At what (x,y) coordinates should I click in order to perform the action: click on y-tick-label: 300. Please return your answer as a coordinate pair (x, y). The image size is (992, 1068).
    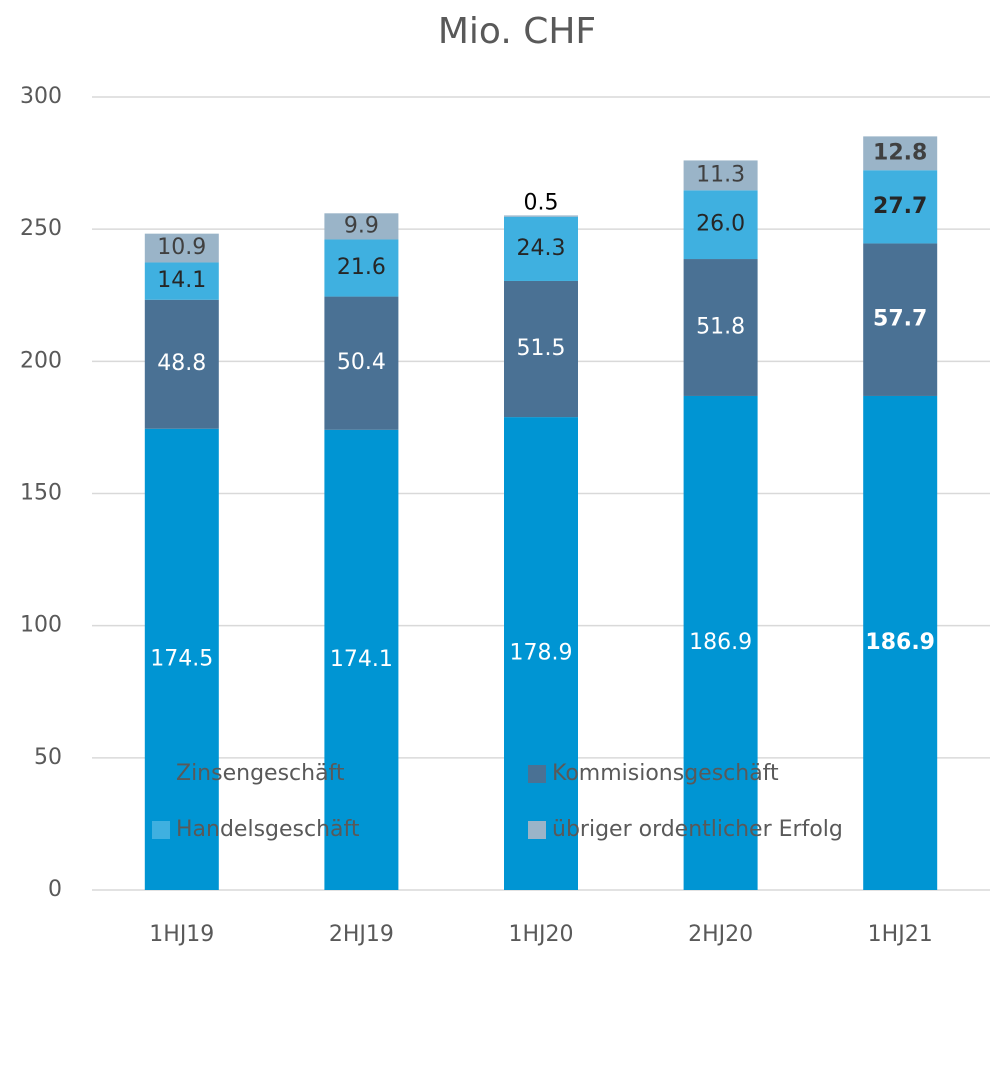
    Looking at the image, I should click on (41, 96).